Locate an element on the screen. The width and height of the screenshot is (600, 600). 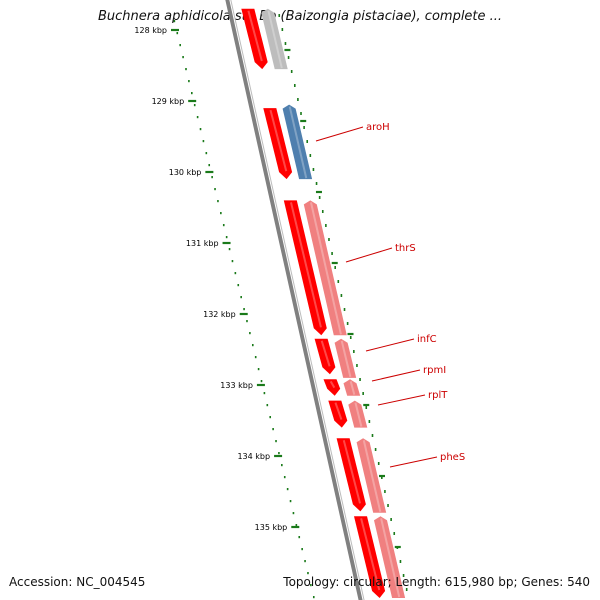
rpmi-gene-arrow is located at coordinates (332, 387).